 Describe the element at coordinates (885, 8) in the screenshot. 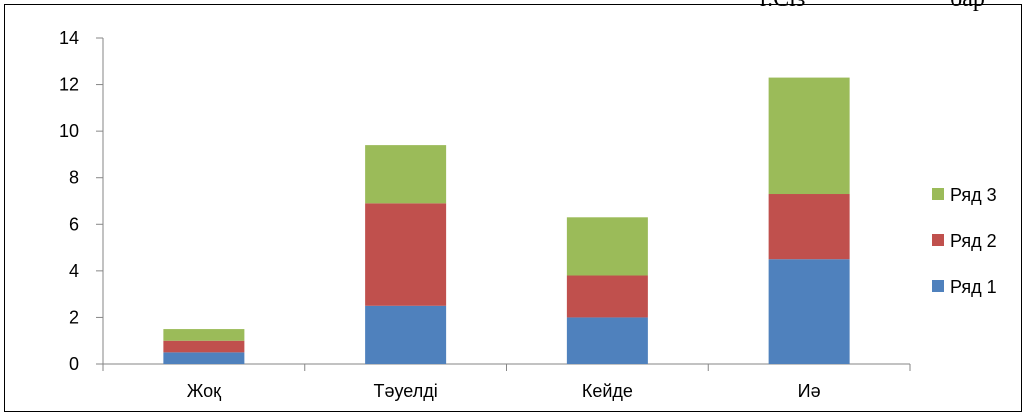

I see `cropped-header-text: г.Сіз бар` at that location.